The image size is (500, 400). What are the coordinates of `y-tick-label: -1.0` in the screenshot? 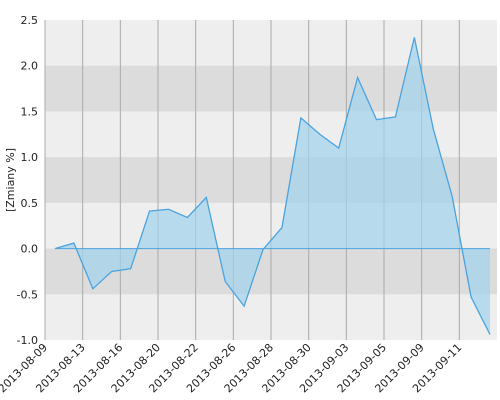 It's located at (27, 340).